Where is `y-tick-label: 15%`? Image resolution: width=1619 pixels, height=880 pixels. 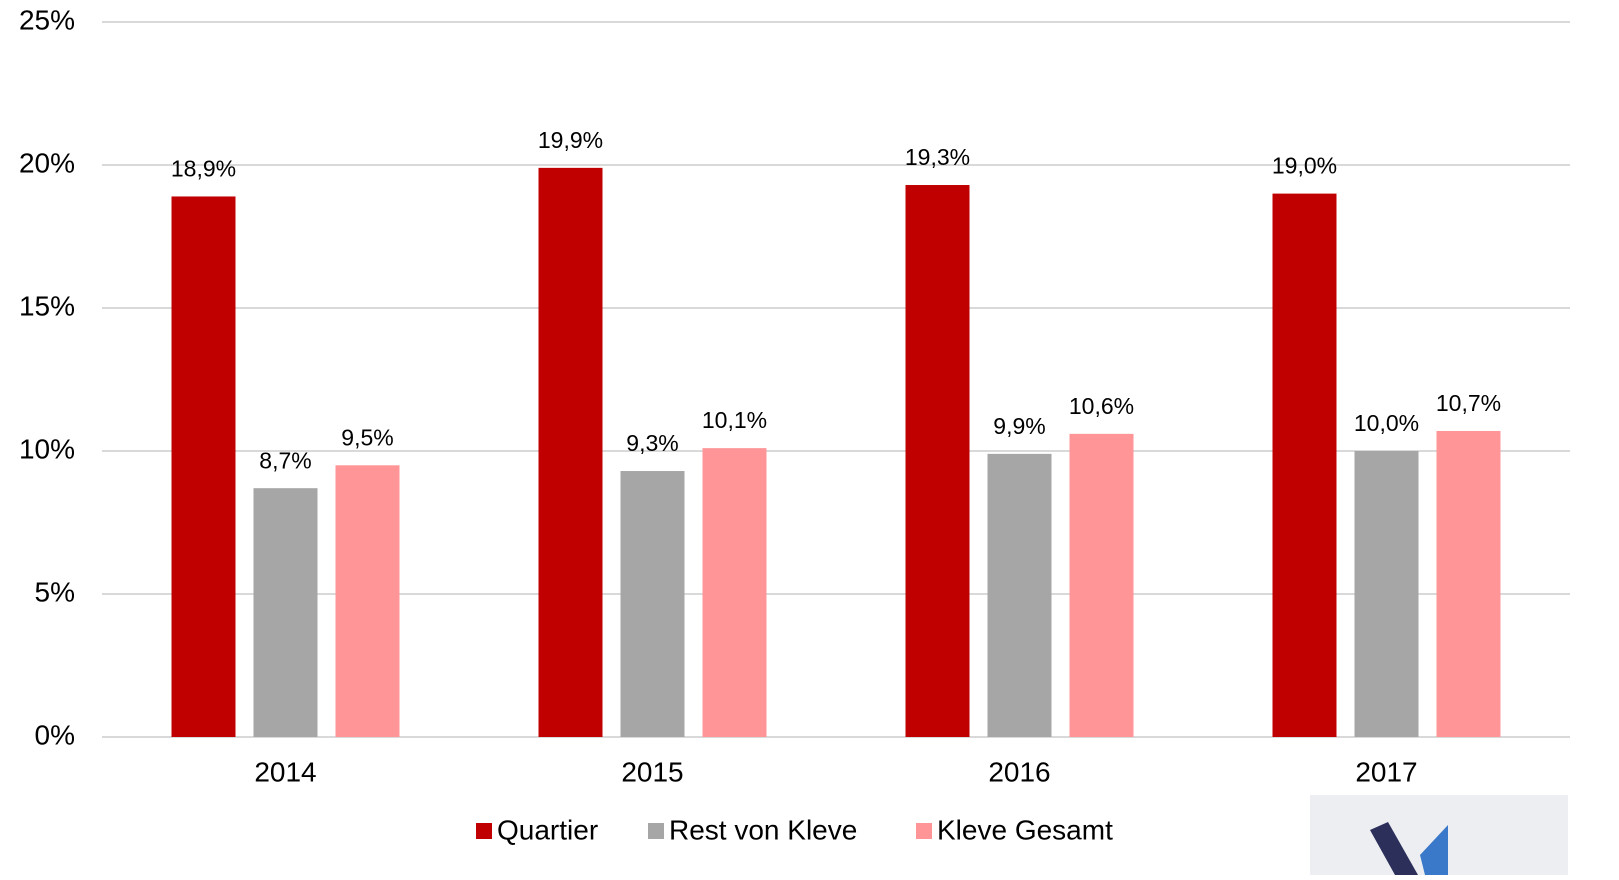
y-tick-label: 15% is located at coordinates (47, 305).